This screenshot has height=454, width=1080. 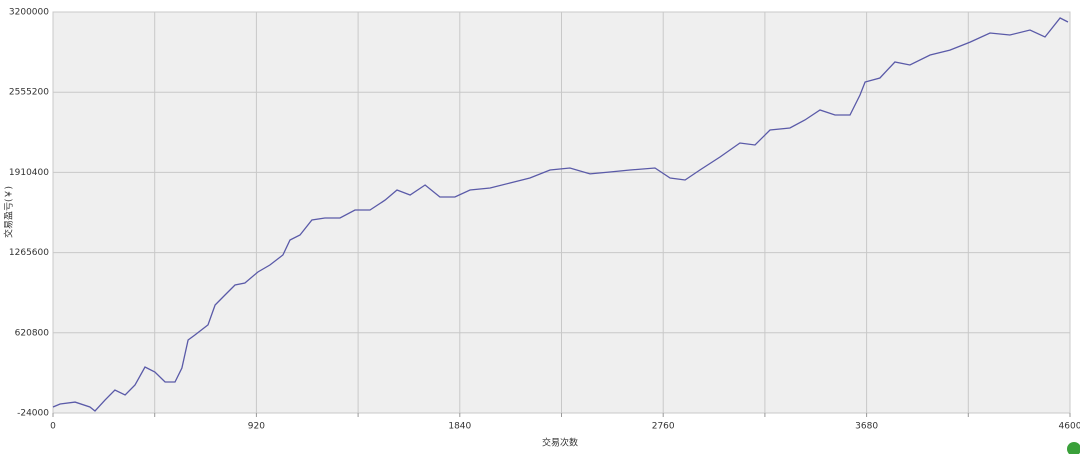 What do you see at coordinates (1069, 427) in the screenshot?
I see `x-tick-label: 4600` at bounding box center [1069, 427].